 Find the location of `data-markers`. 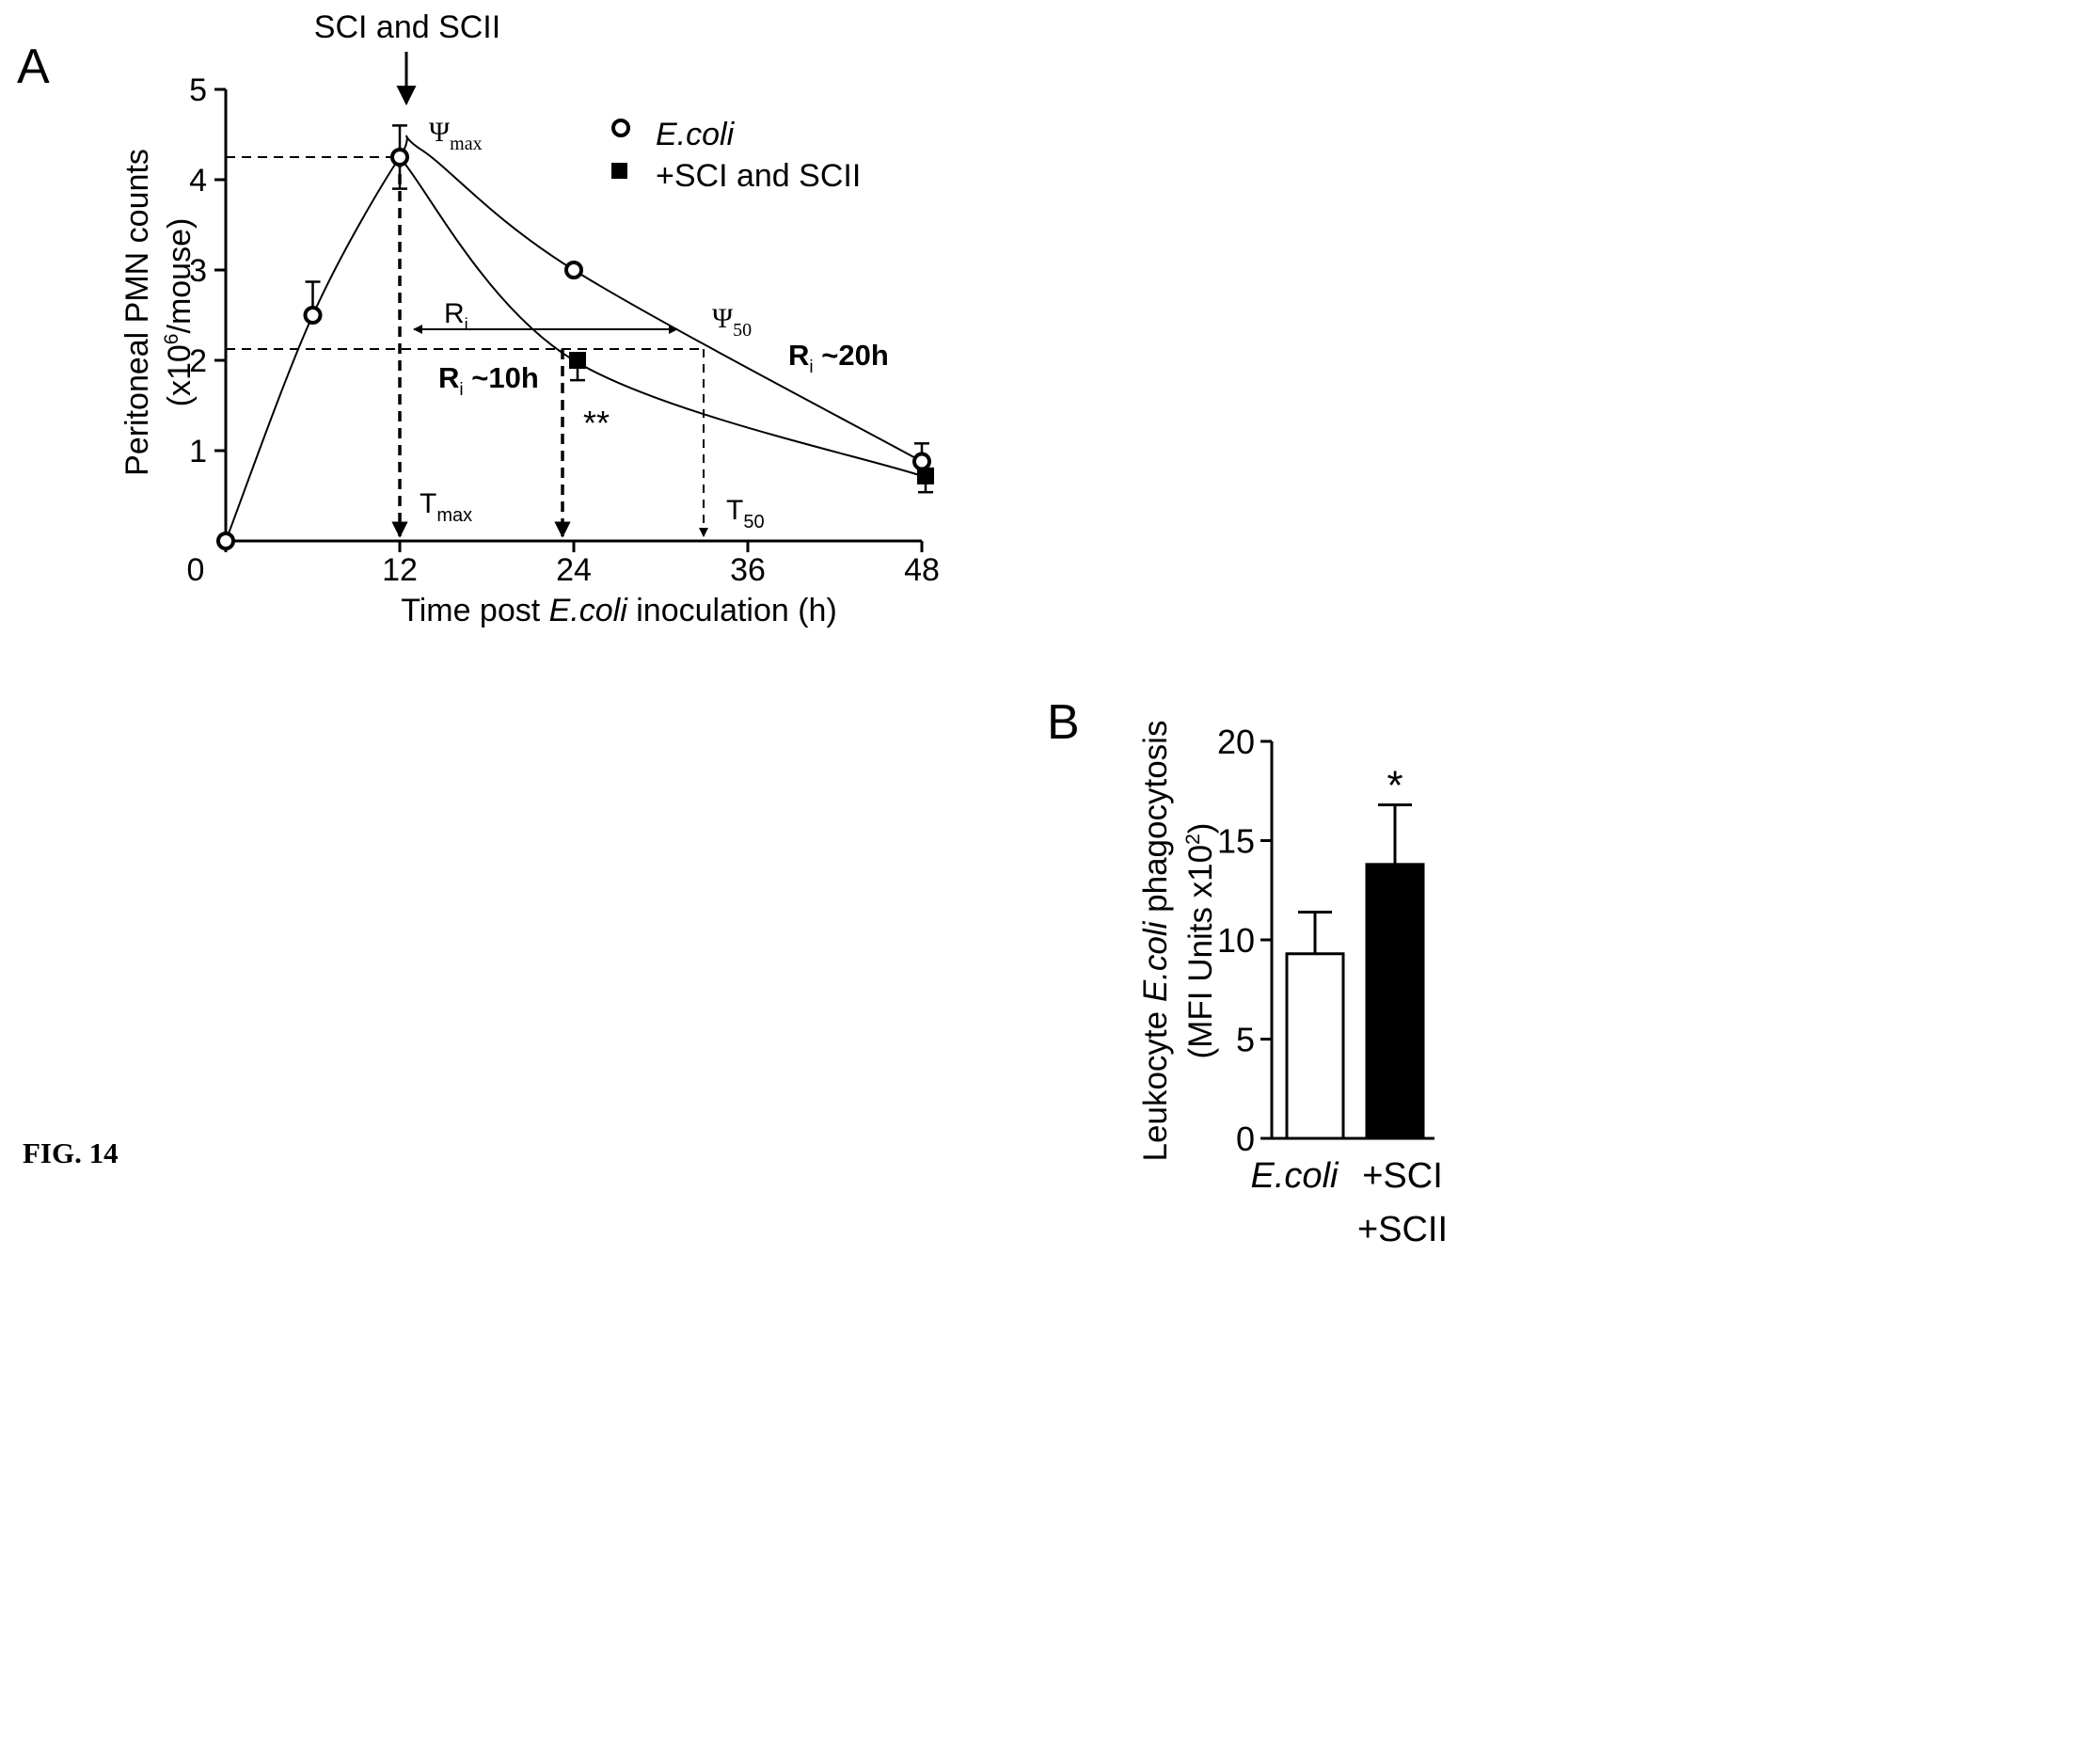

data-markers is located at coordinates (575, 349).